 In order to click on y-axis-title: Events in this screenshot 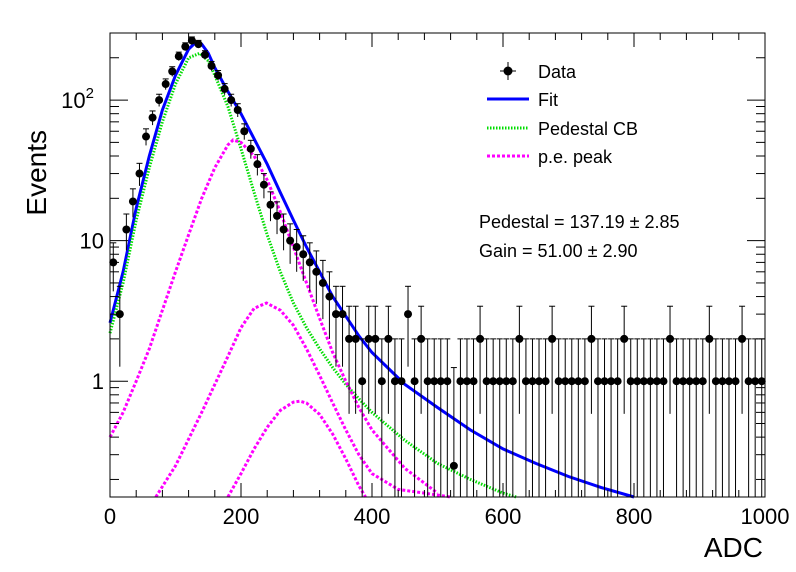, I will do `click(36, 173)`.